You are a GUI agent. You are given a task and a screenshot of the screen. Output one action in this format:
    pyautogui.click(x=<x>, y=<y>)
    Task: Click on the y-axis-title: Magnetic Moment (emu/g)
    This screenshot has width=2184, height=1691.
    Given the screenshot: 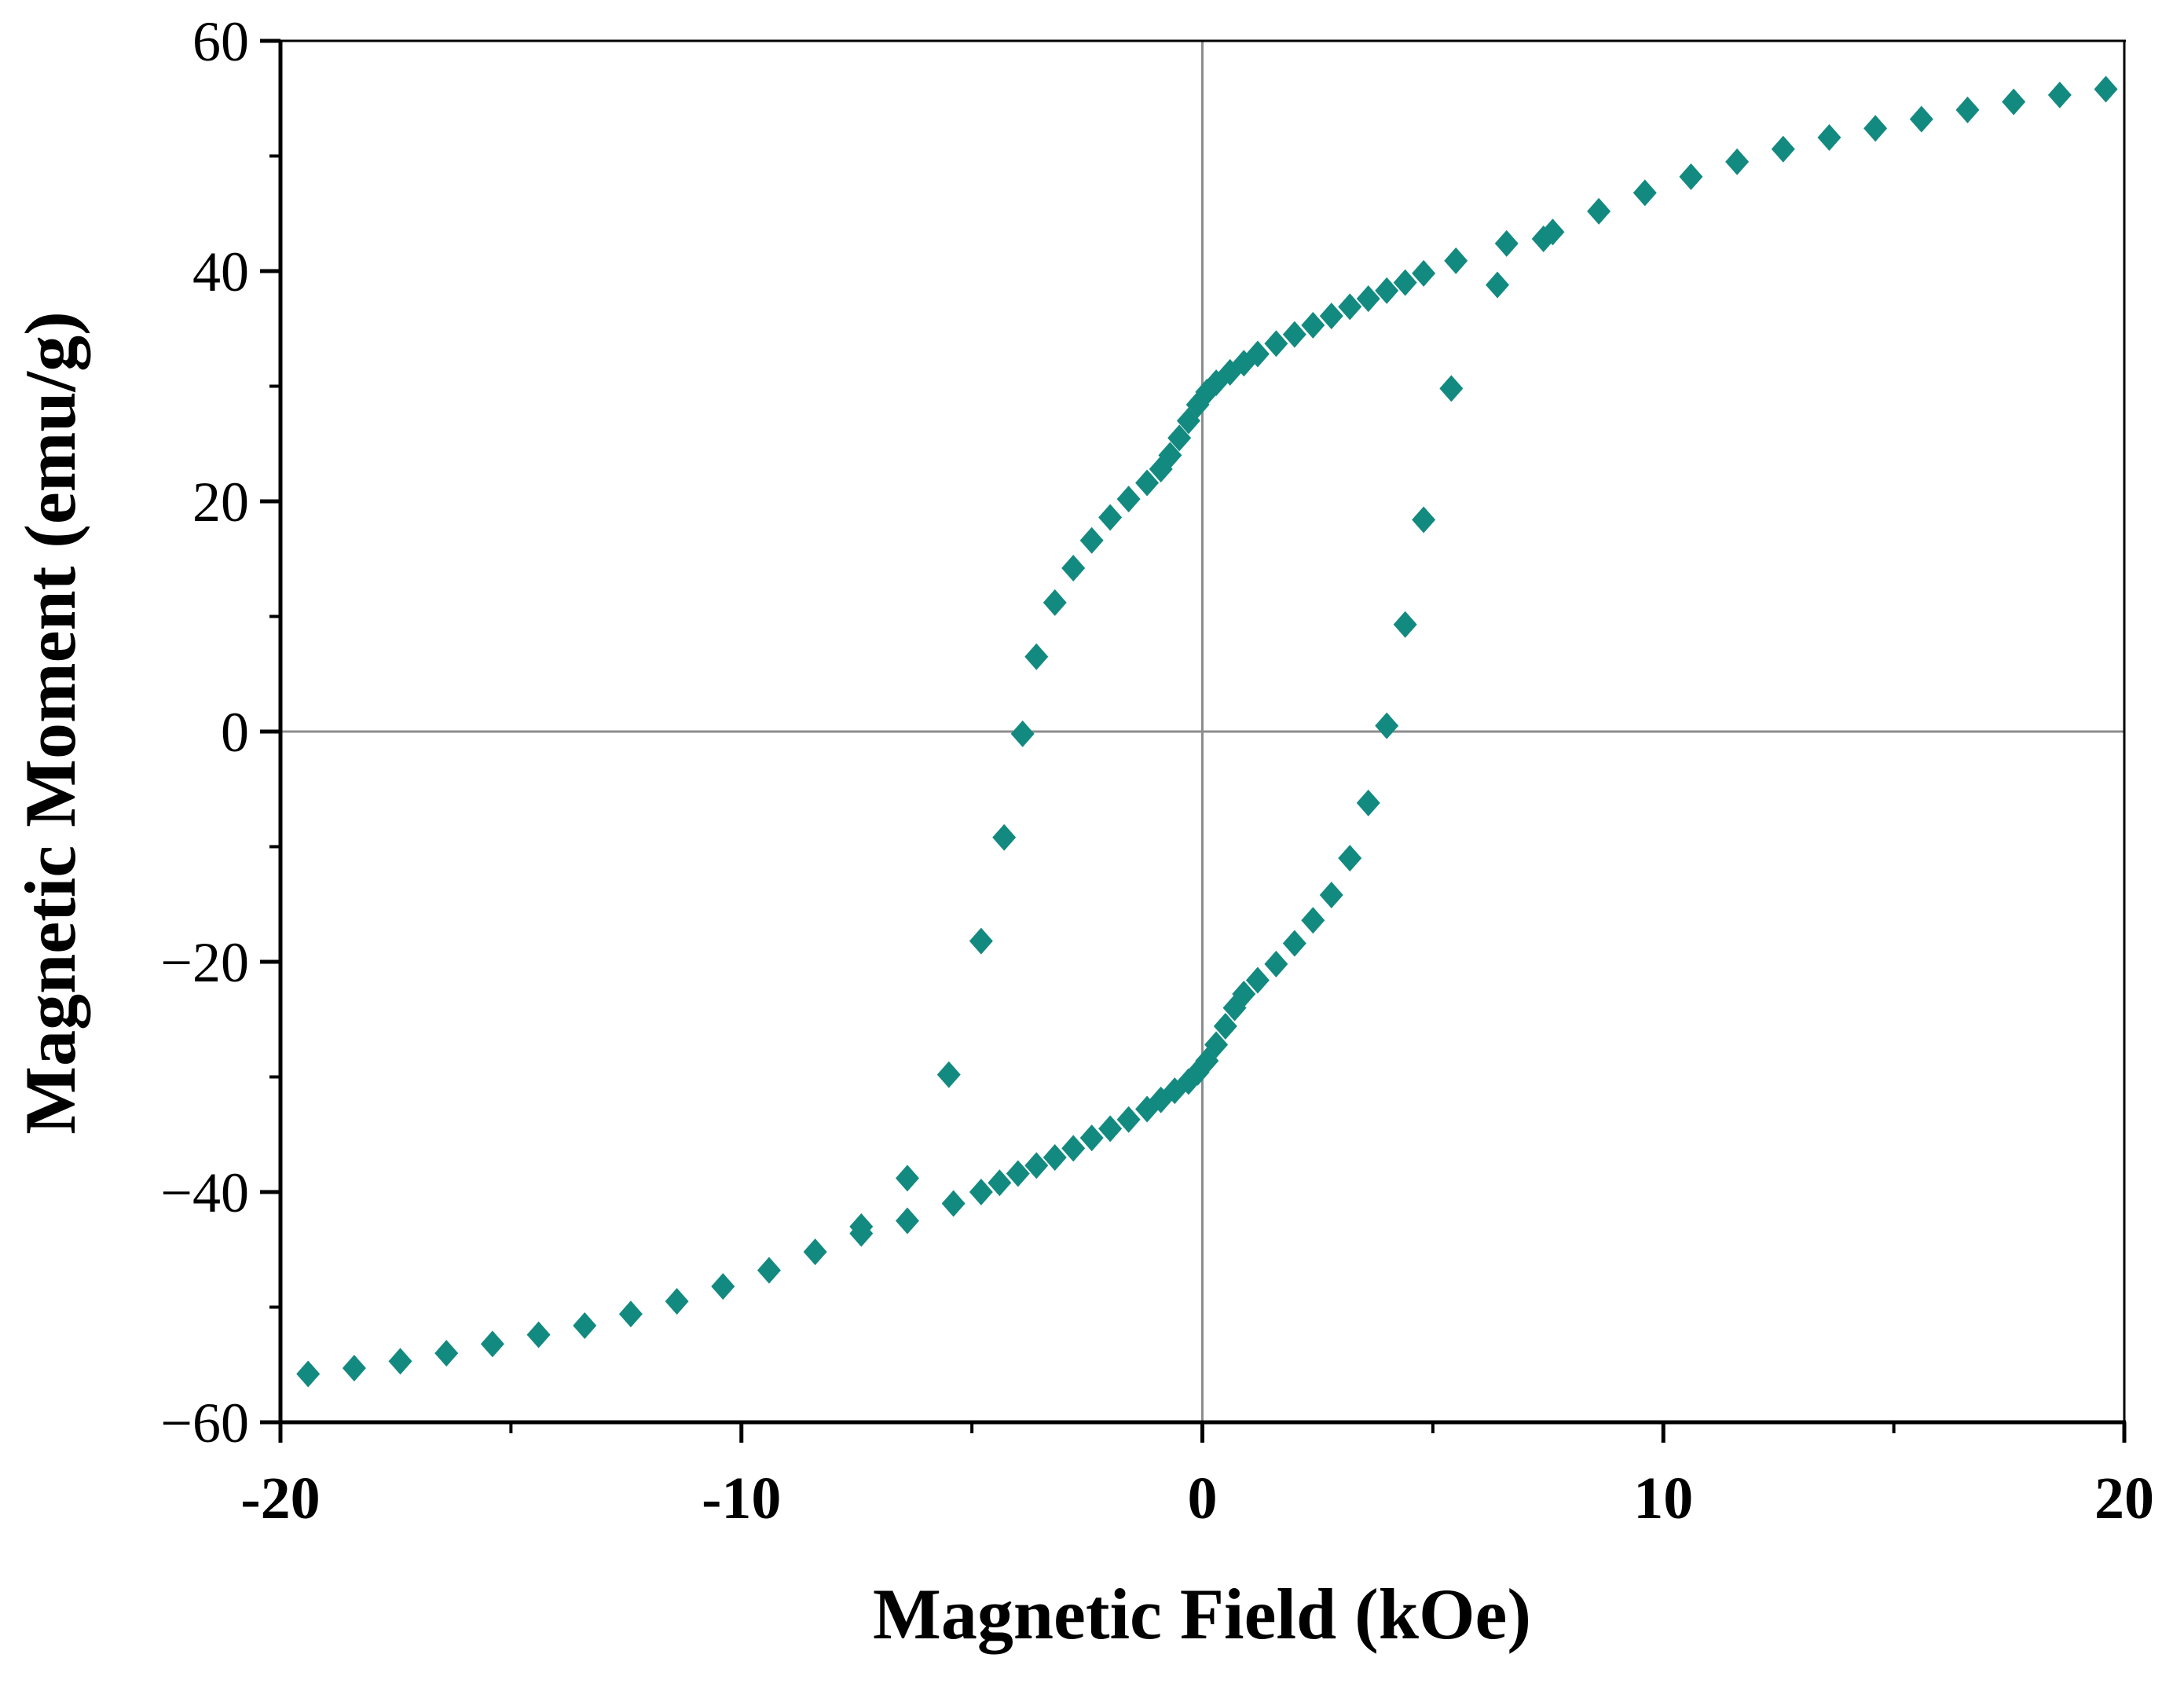 What is the action you would take?
    pyautogui.click(x=50, y=723)
    